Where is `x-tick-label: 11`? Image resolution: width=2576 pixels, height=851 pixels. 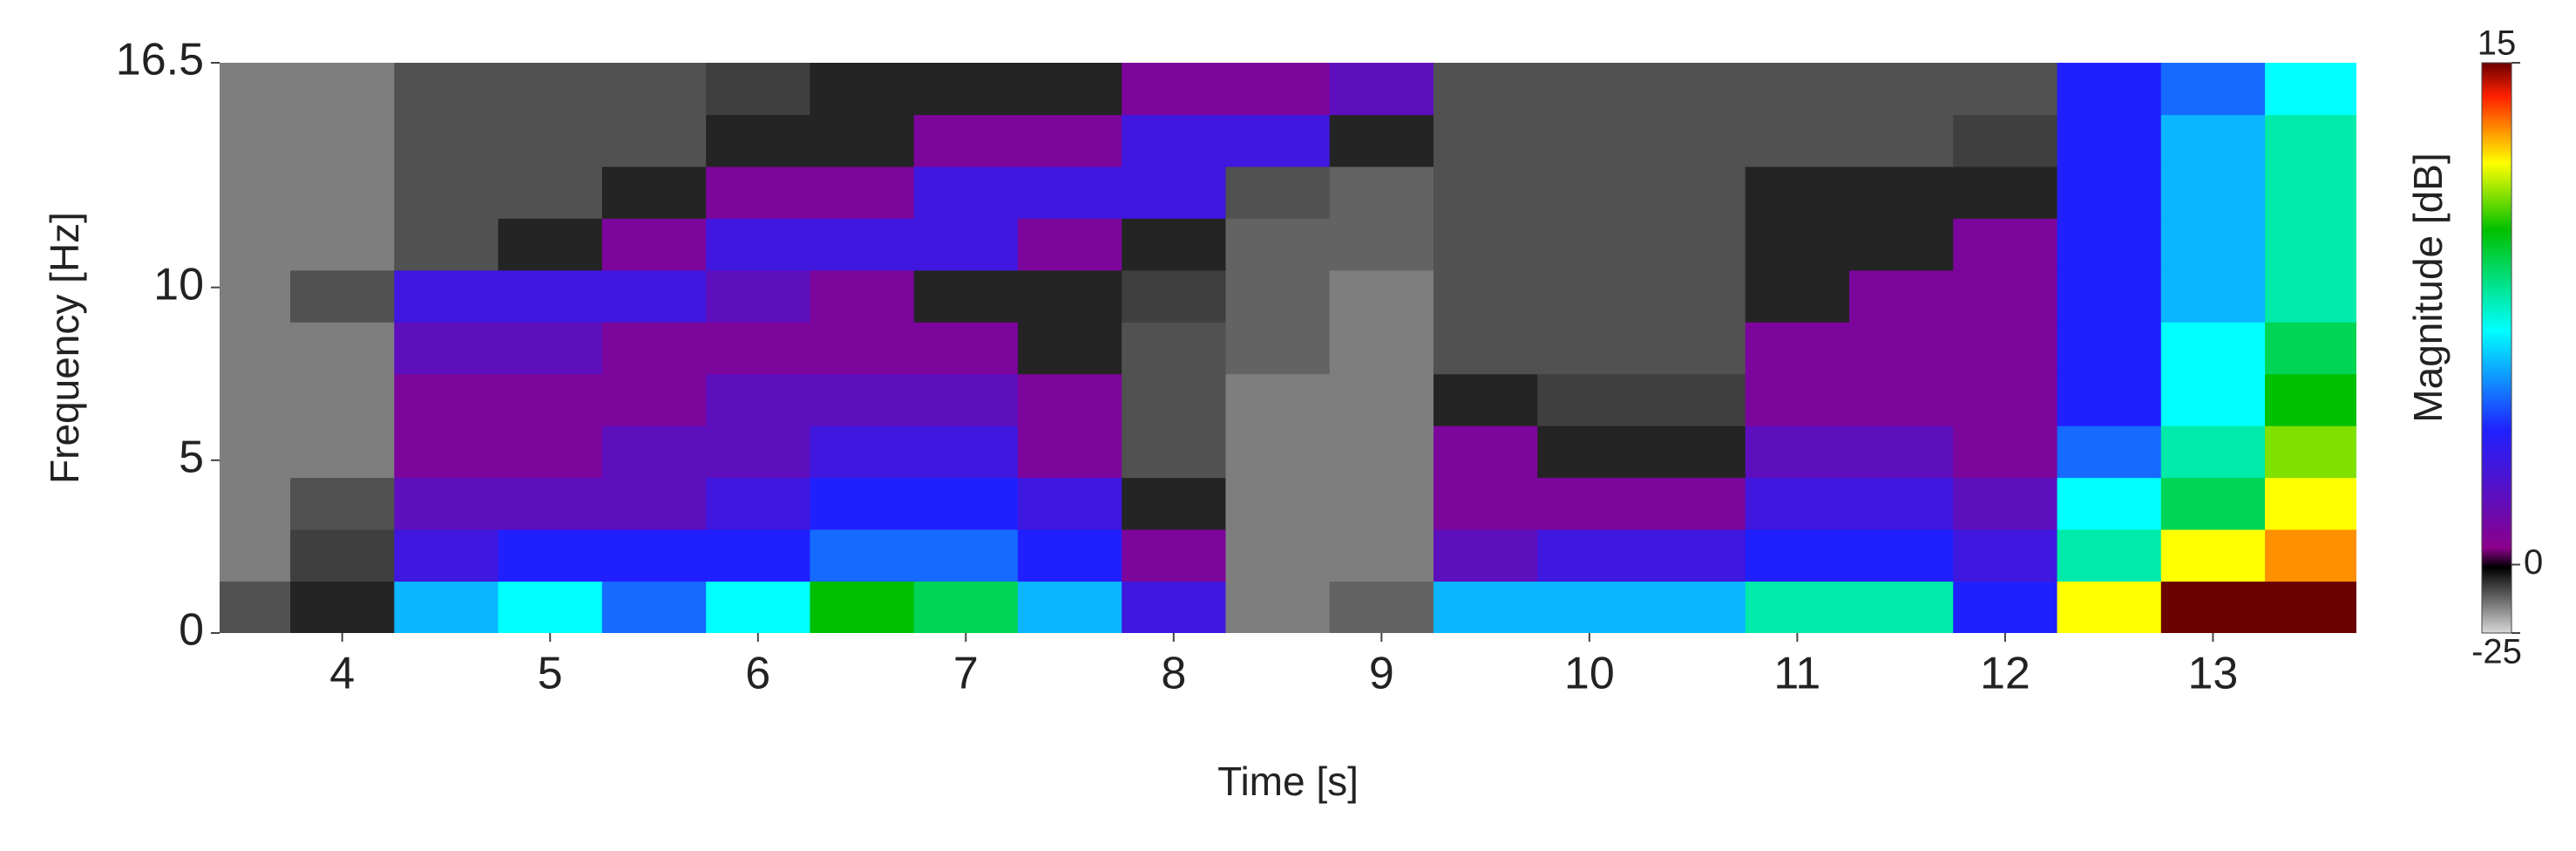
x-tick-label: 11 is located at coordinates (1796, 674).